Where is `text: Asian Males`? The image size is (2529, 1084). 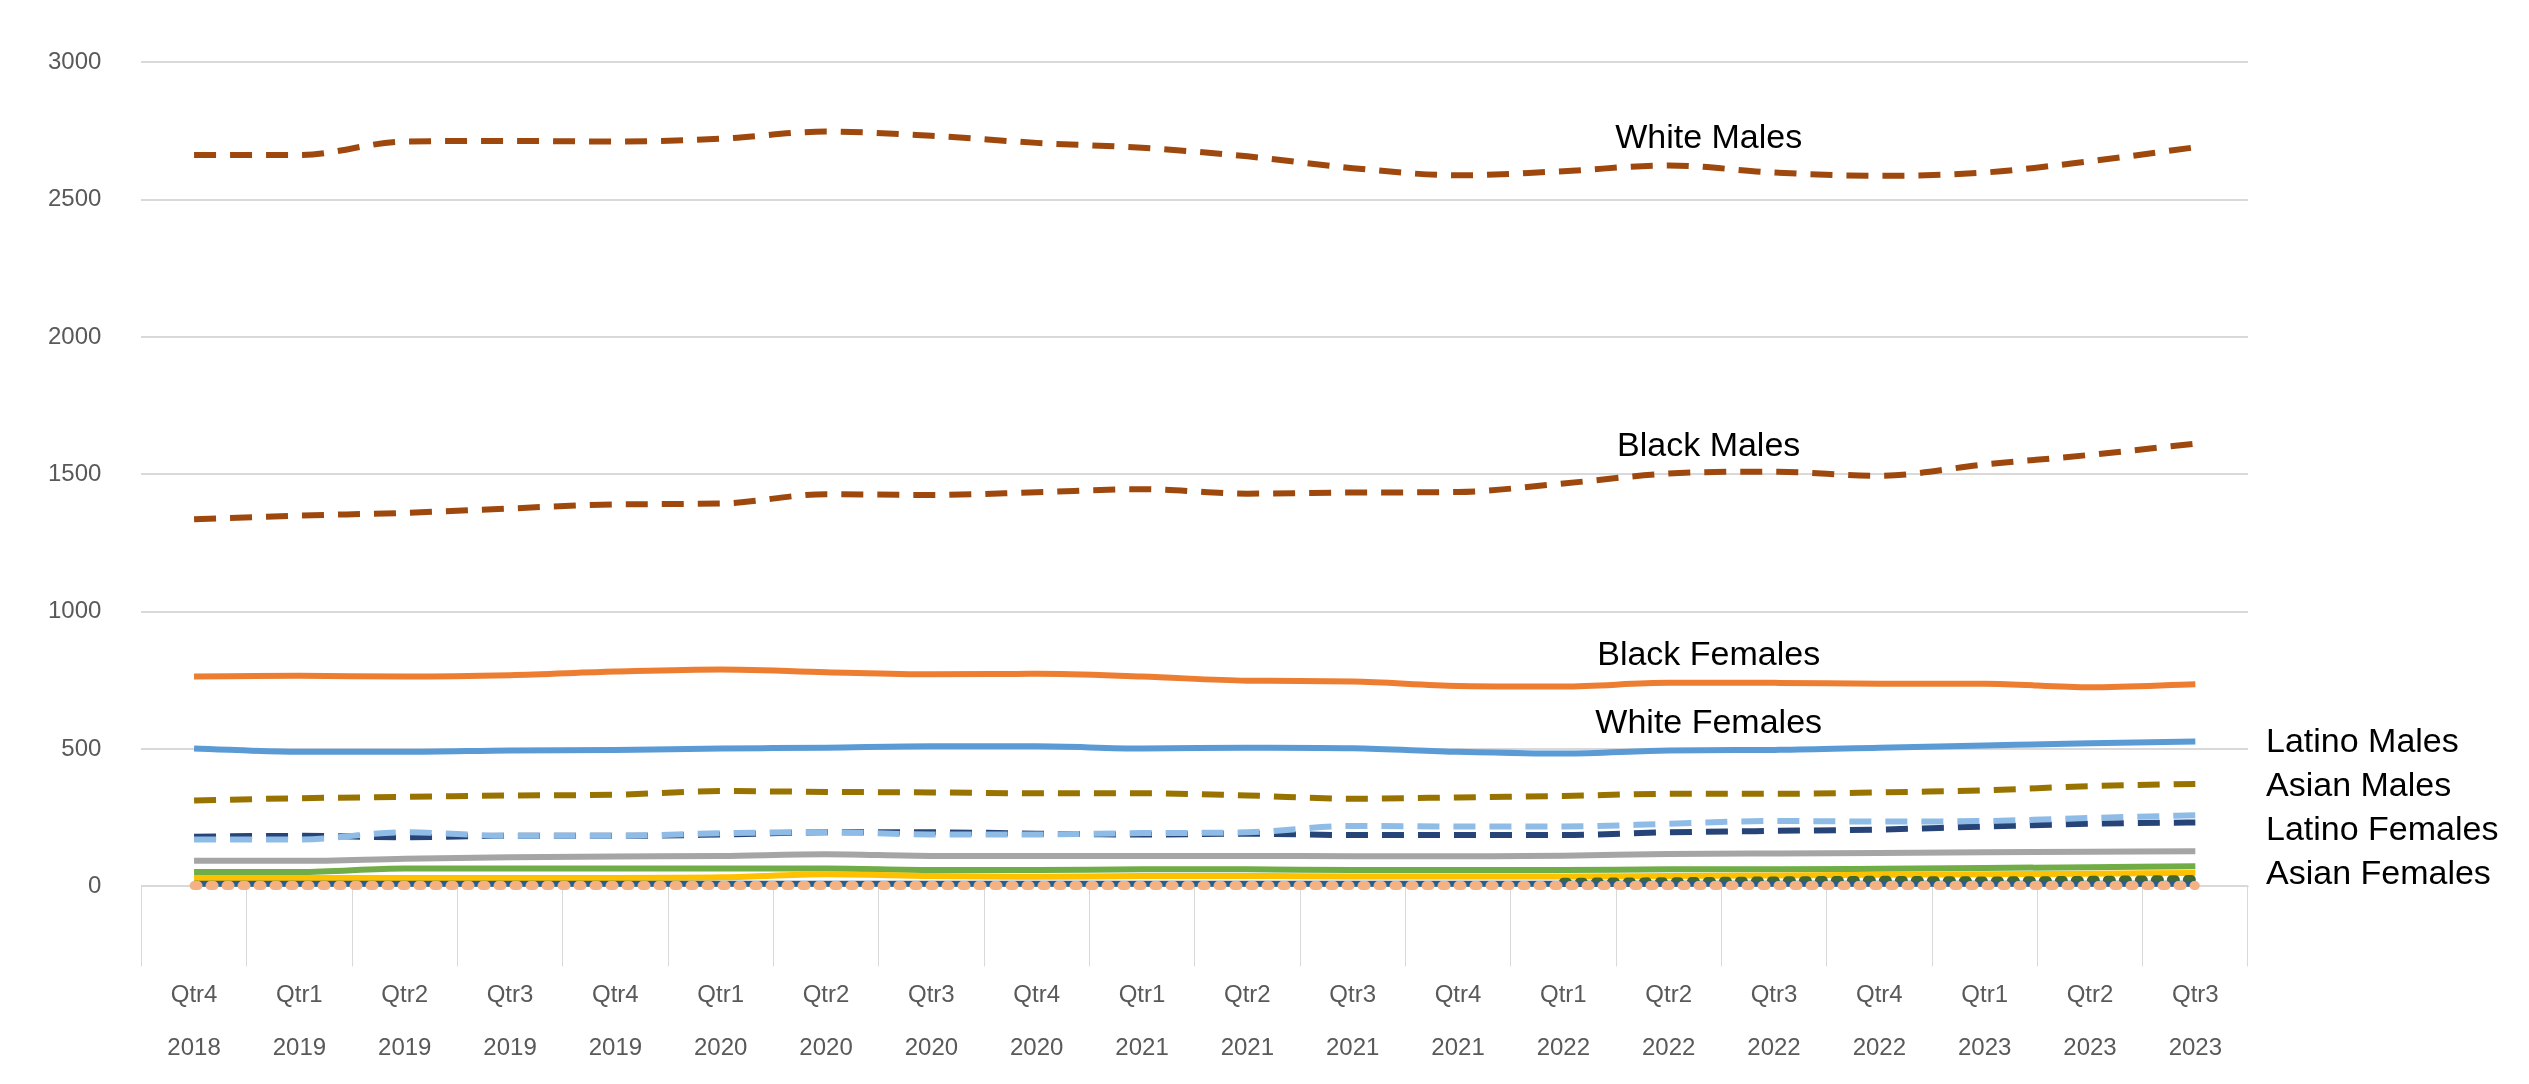
text: Asian Males is located at coordinates (2359, 783).